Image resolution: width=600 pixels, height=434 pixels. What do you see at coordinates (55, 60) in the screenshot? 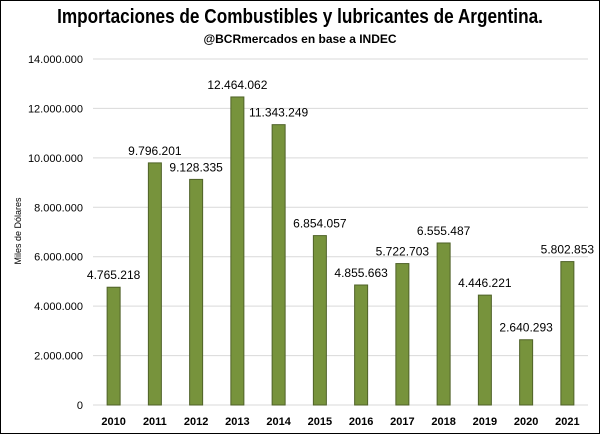
I see `y-tick-label: 14.000.000` at bounding box center [55, 60].